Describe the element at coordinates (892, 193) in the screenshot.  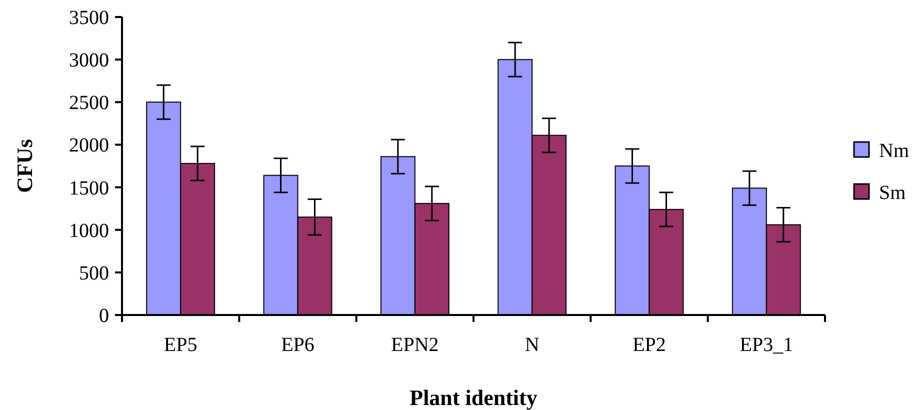
I see `legend-label: Sm` at that location.